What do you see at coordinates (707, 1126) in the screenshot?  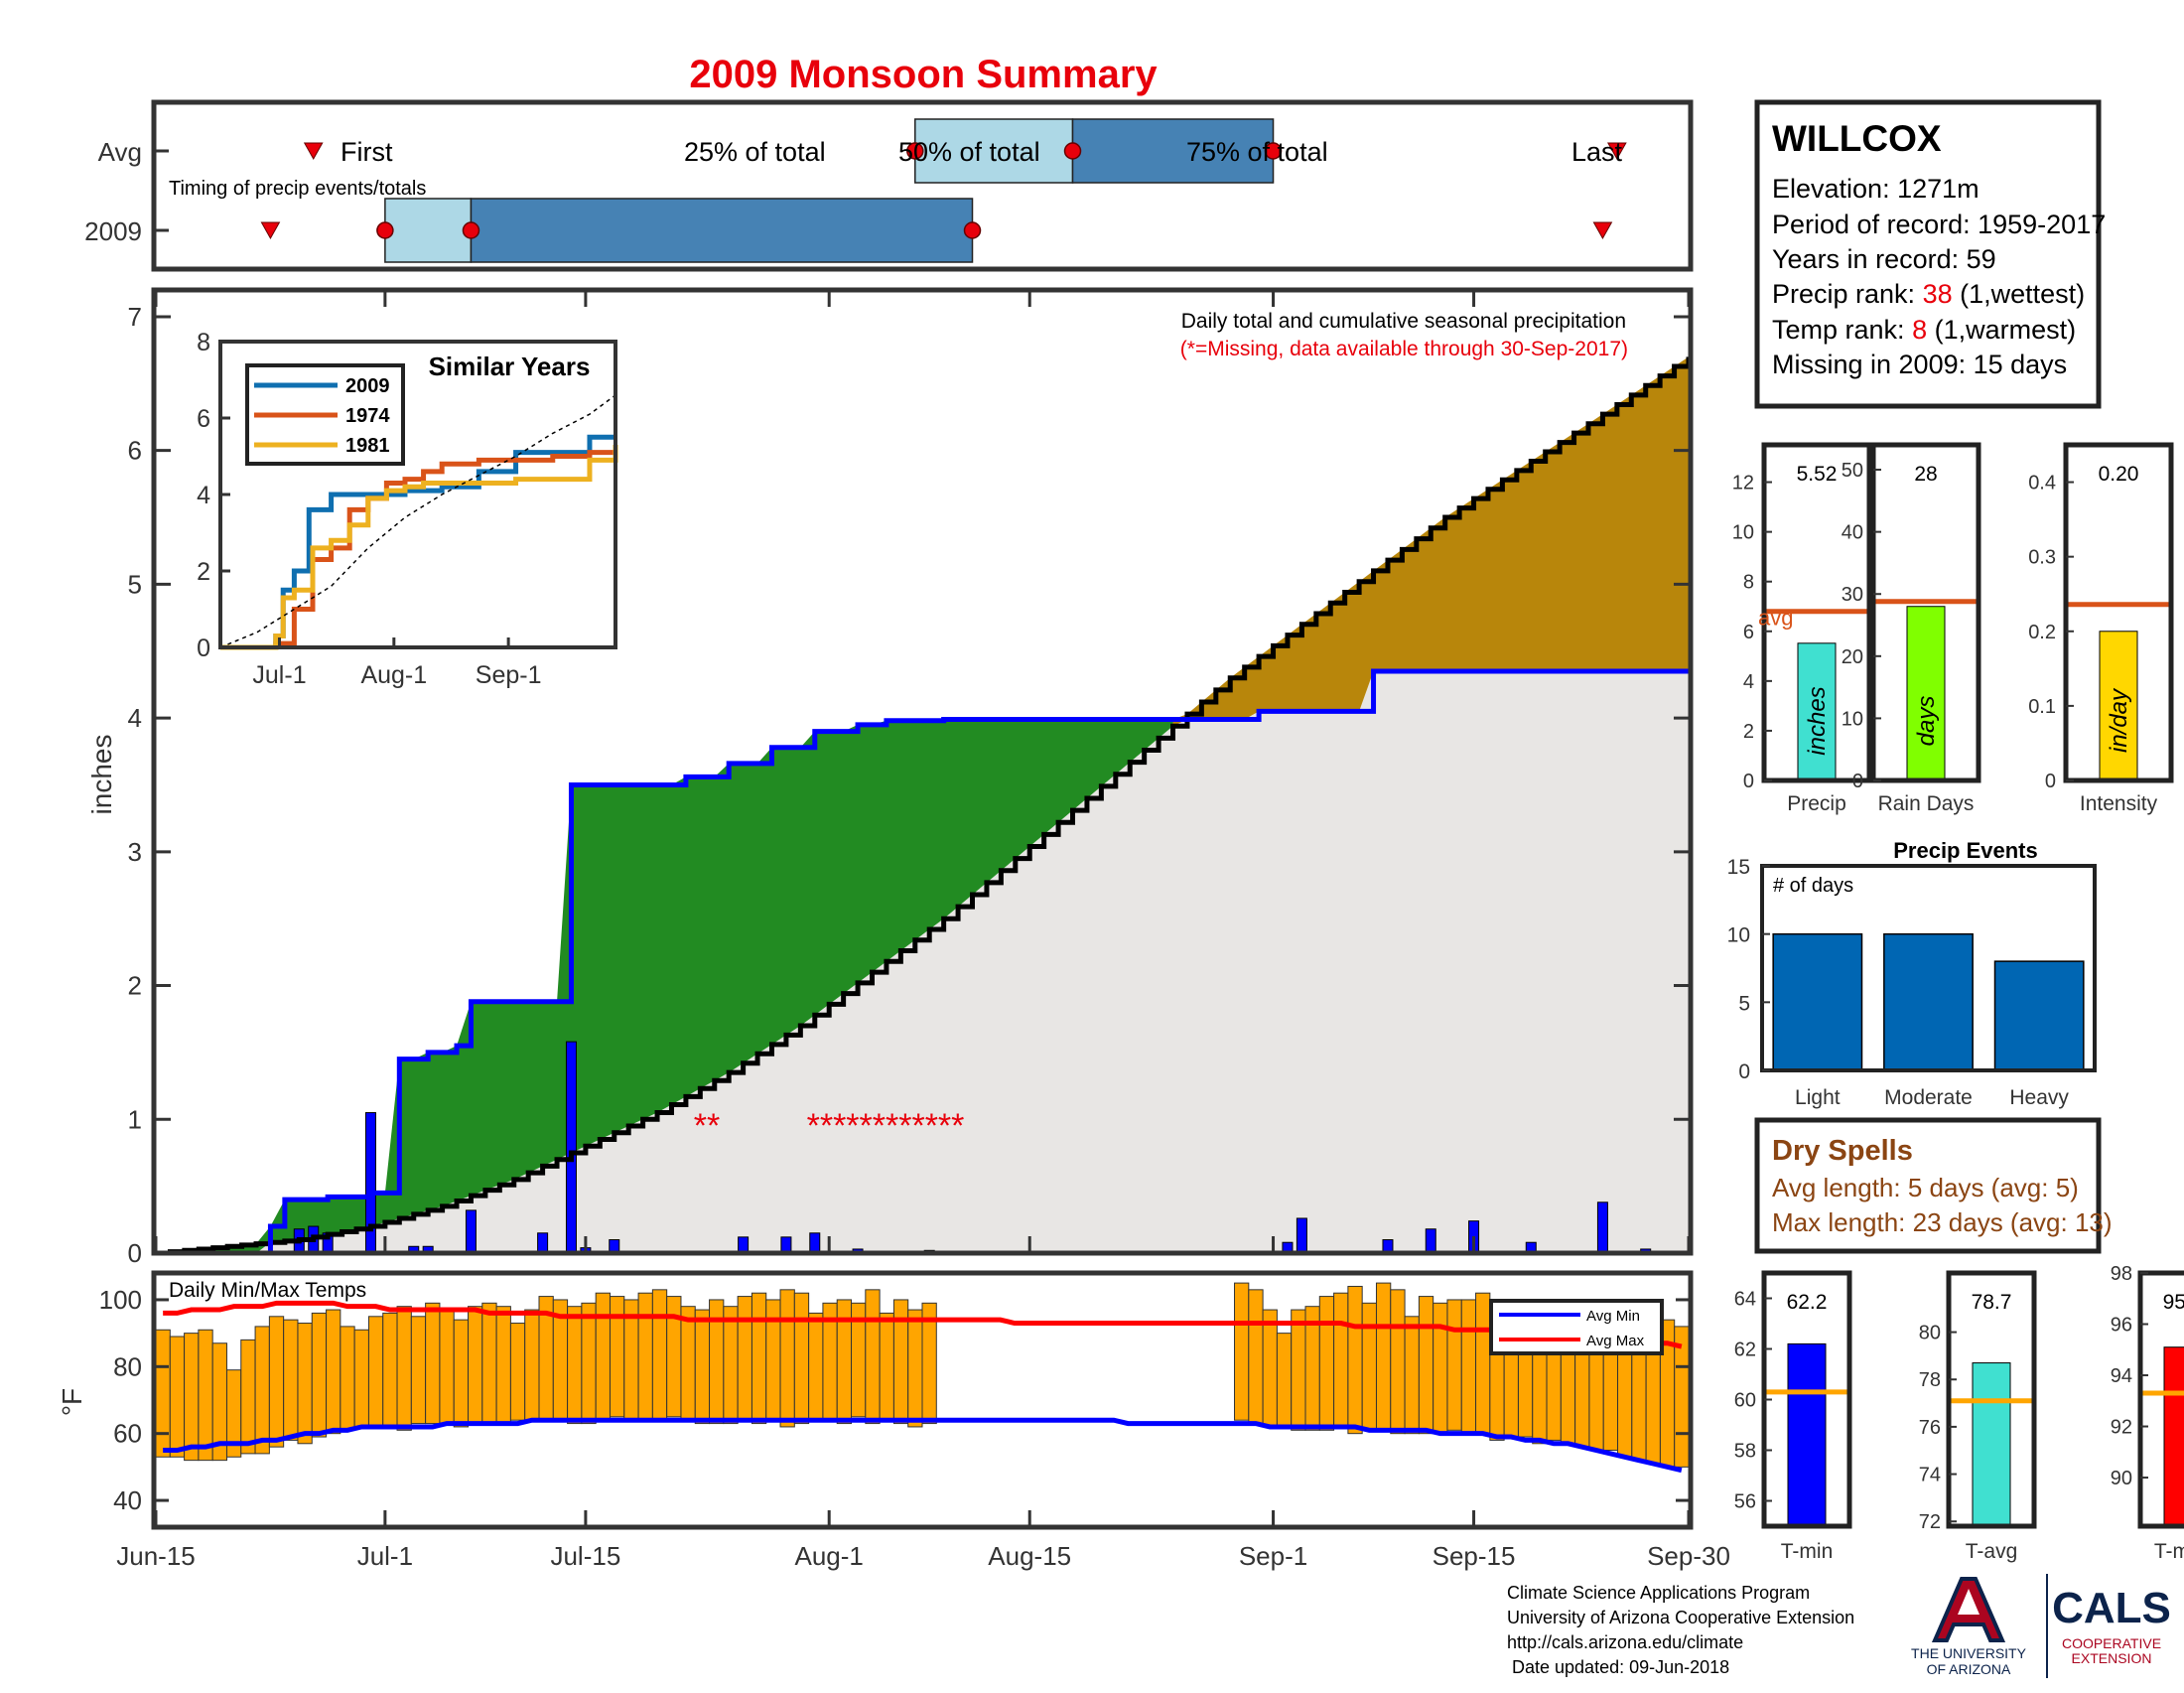 I see `missing-marks-a: **` at bounding box center [707, 1126].